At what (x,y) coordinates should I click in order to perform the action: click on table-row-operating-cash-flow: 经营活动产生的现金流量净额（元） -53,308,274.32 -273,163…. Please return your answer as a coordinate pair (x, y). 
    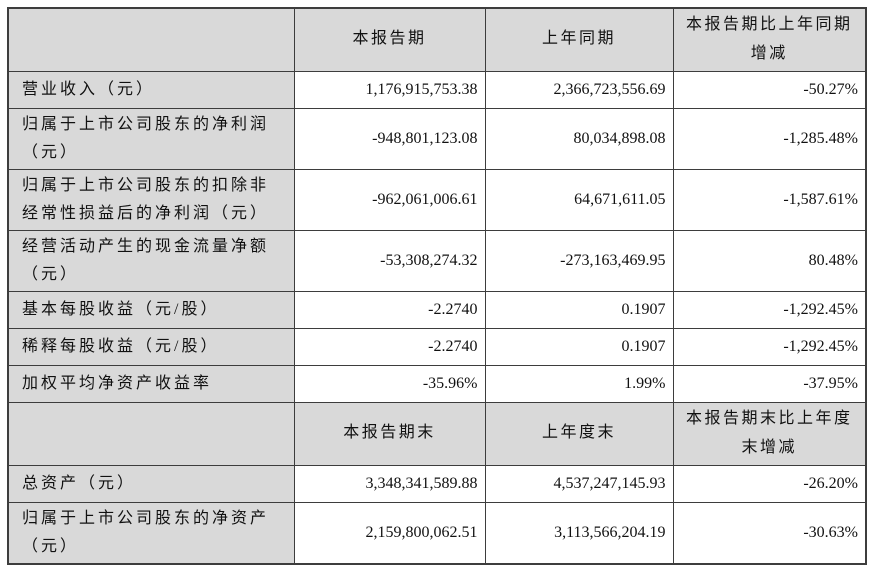
    Looking at the image, I should click on (437, 260).